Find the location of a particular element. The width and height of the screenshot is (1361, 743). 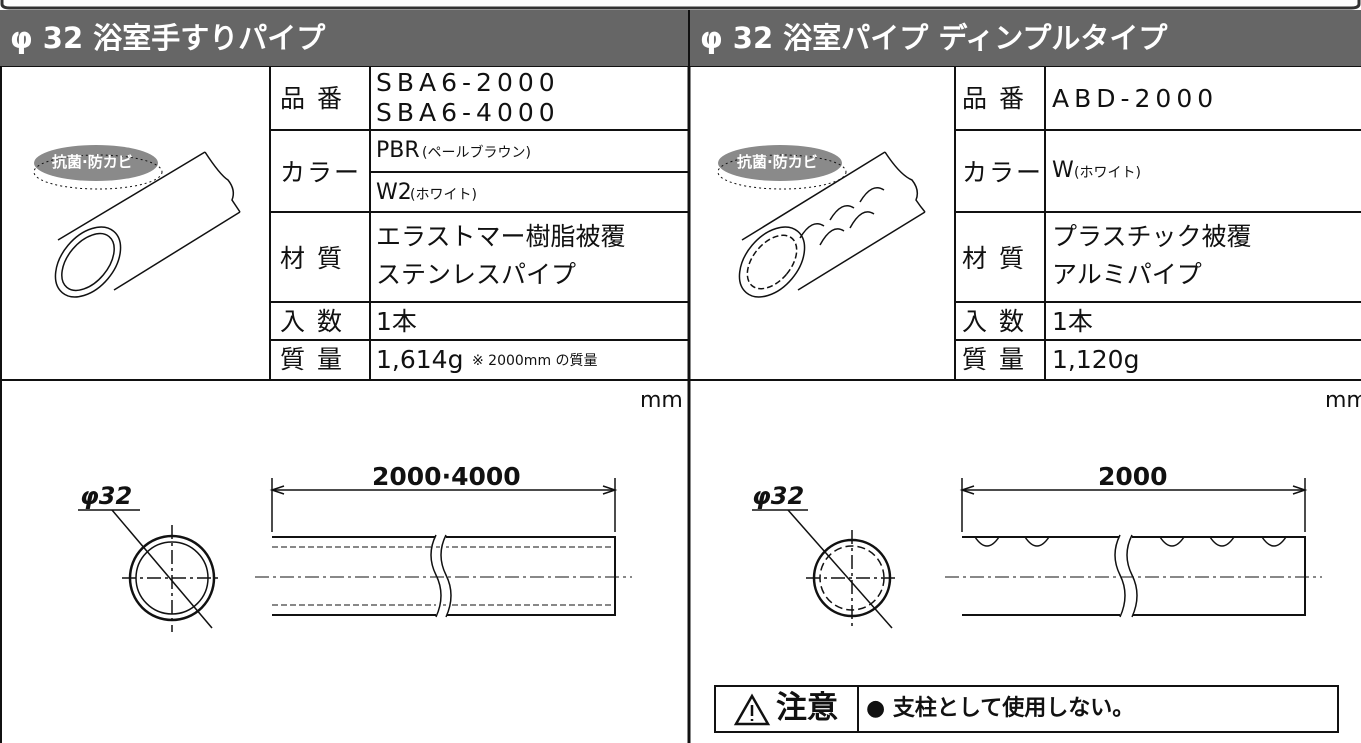

caution-label: 注意 is located at coordinates (807, 708).